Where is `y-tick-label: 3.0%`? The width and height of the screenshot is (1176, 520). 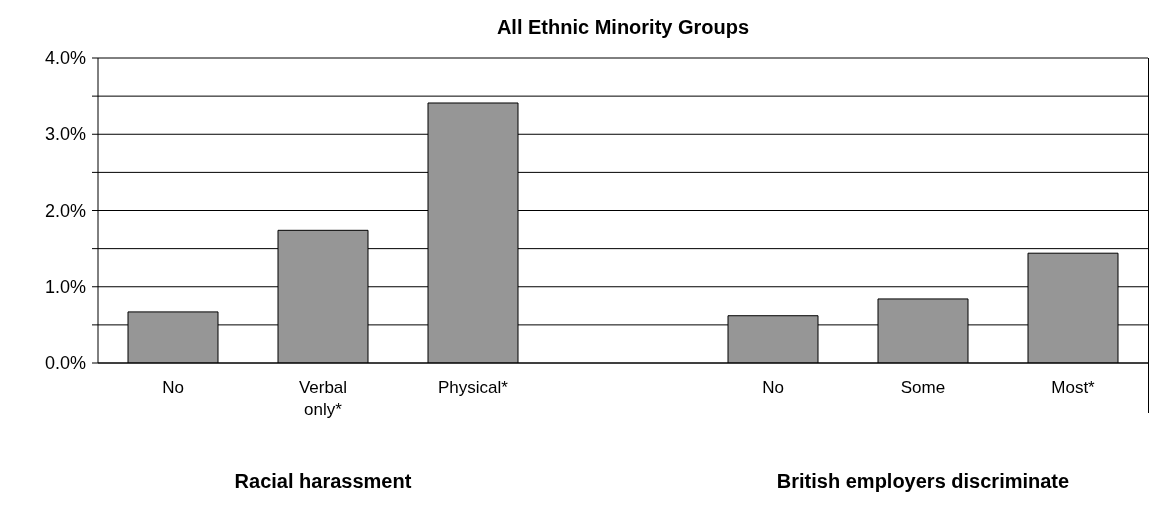
y-tick-label: 3.0% is located at coordinates (65, 134).